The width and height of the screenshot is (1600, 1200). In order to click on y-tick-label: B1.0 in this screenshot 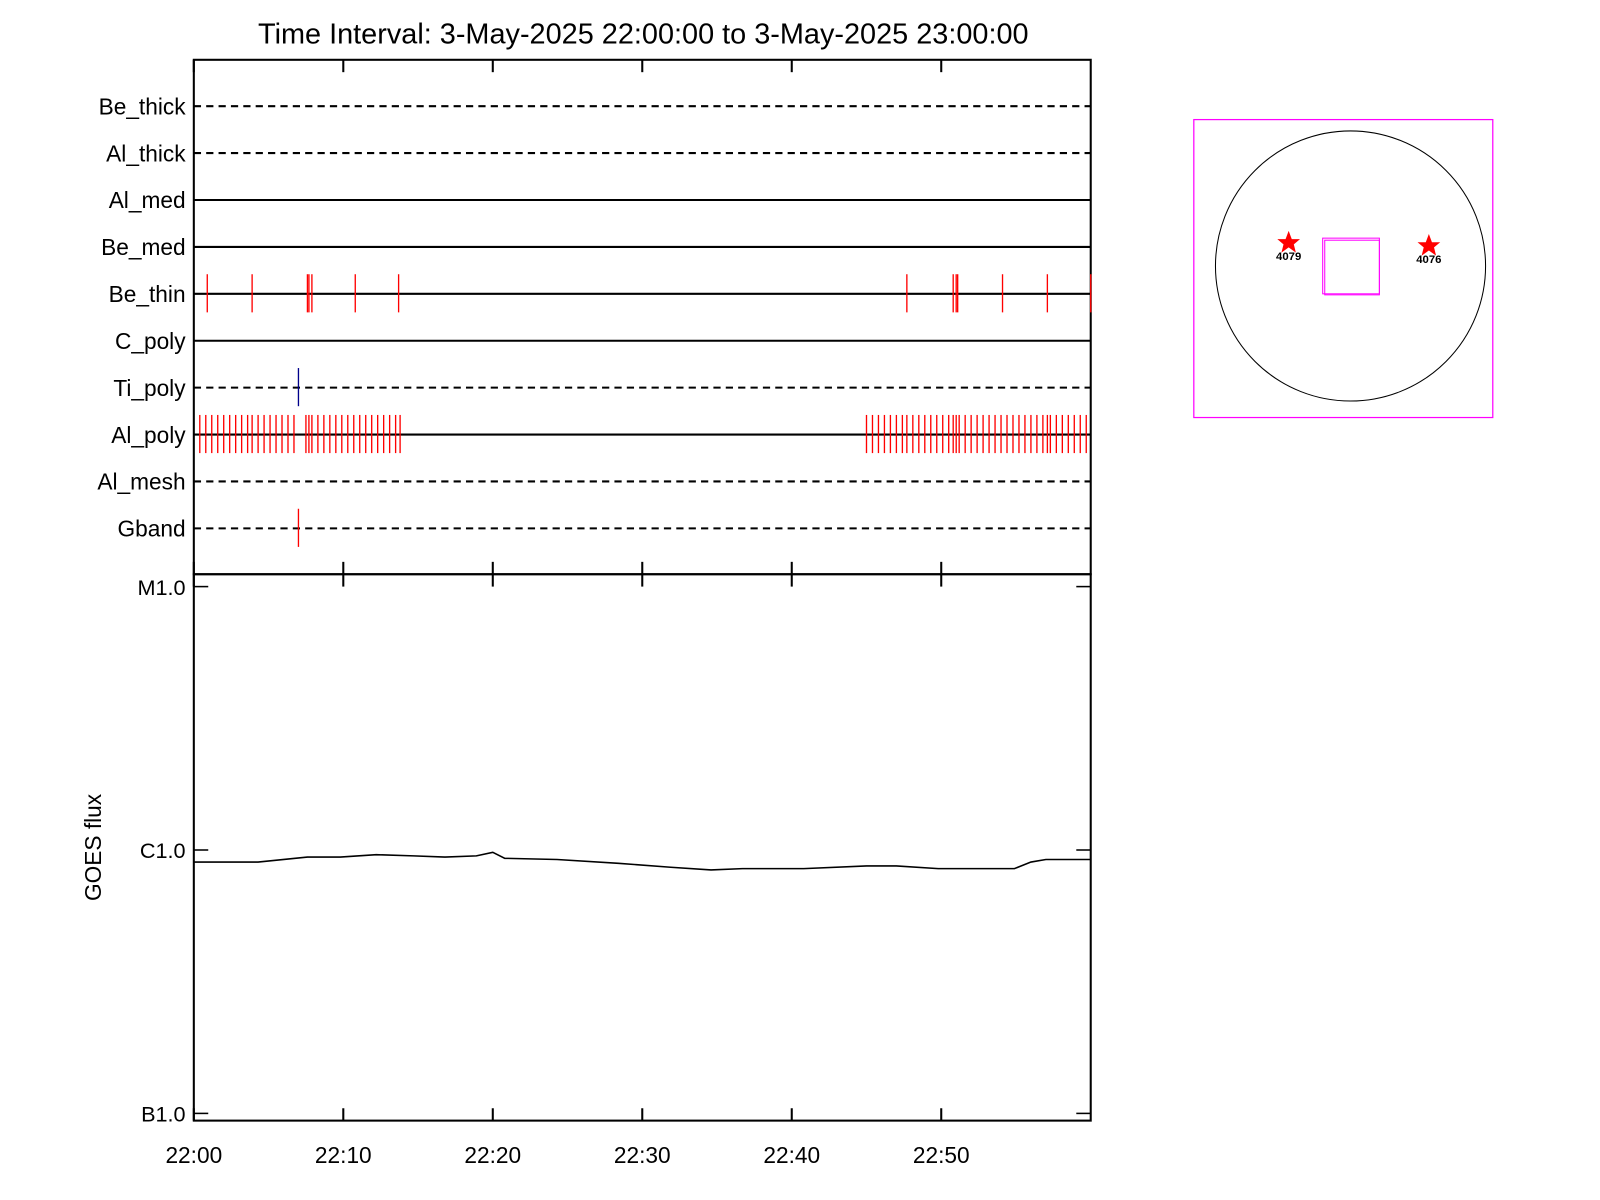, I will do `click(163, 1114)`.